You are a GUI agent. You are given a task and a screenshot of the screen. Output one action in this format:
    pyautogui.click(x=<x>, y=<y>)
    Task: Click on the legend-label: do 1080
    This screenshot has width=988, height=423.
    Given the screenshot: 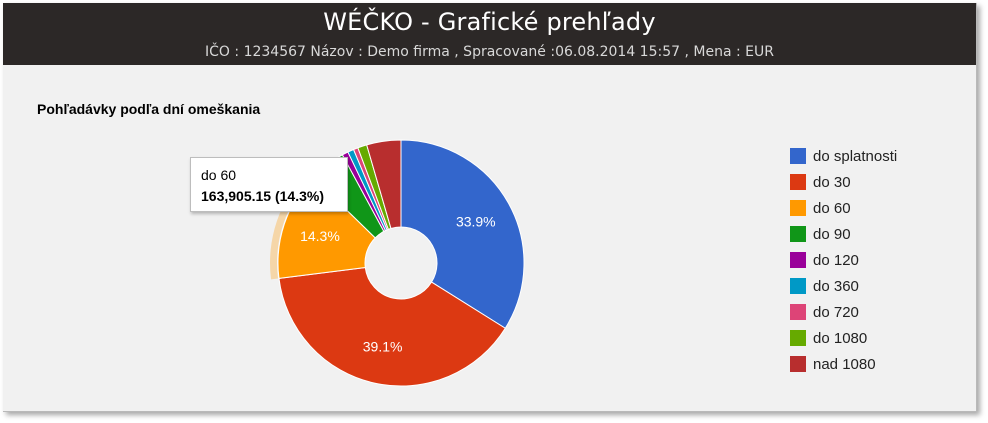 What is the action you would take?
    pyautogui.click(x=840, y=338)
    